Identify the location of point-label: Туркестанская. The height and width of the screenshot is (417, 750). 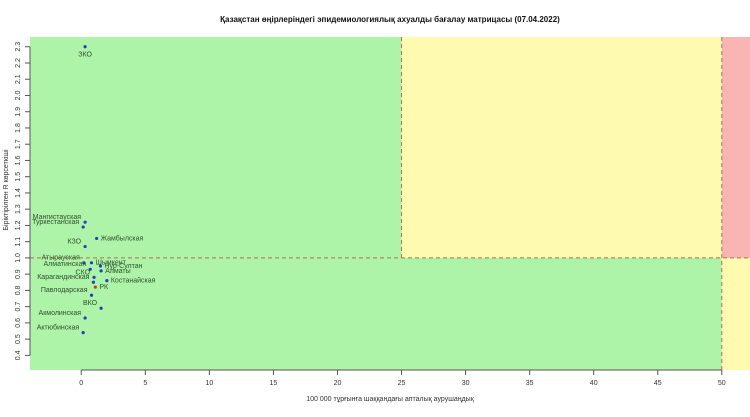
(55, 222).